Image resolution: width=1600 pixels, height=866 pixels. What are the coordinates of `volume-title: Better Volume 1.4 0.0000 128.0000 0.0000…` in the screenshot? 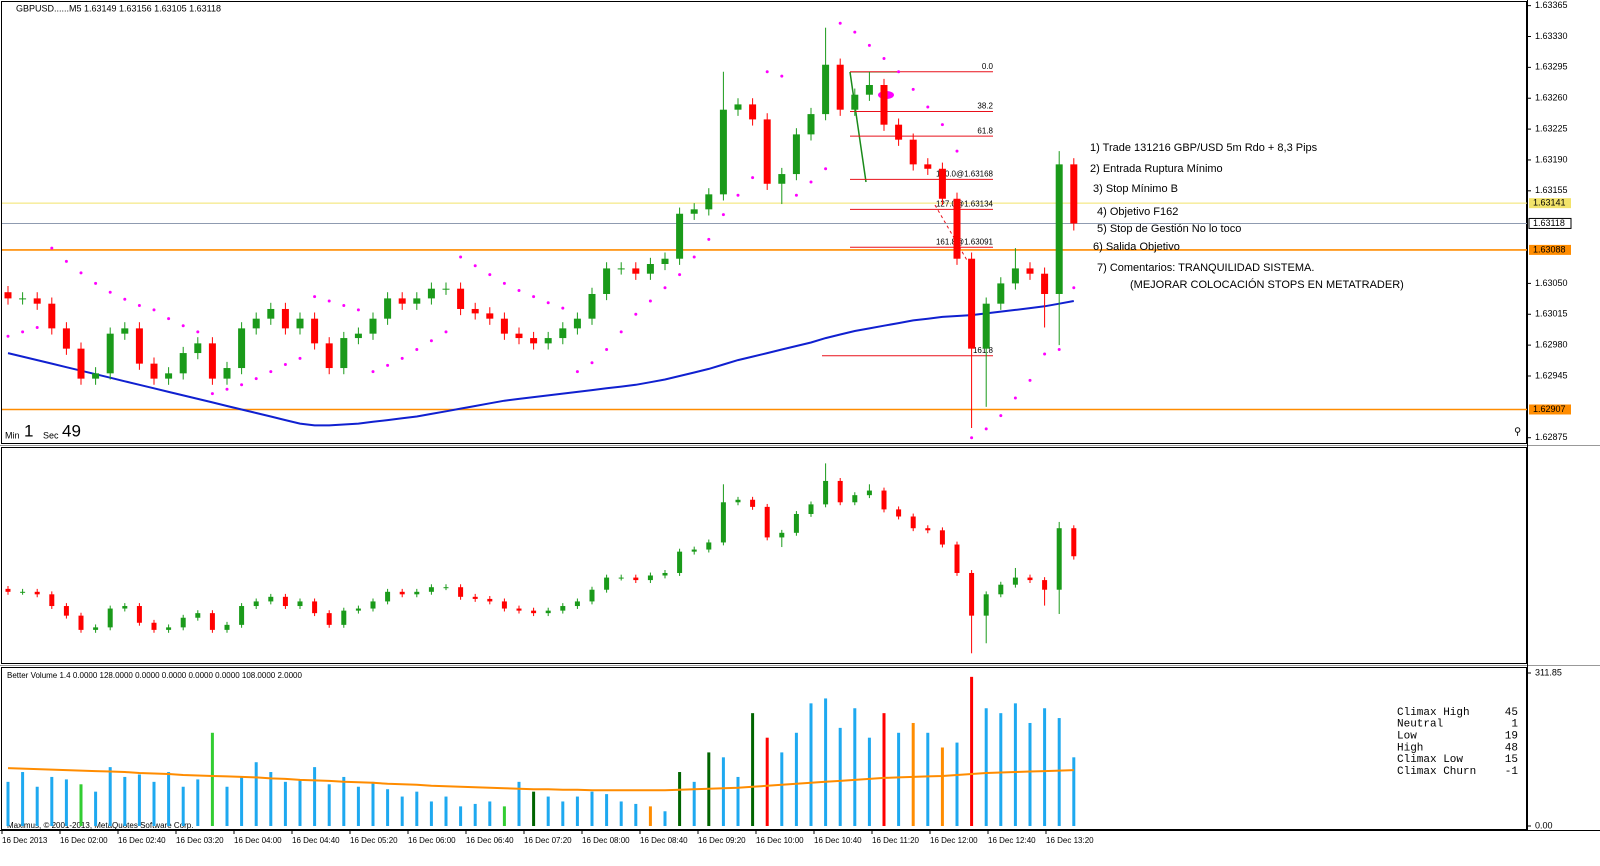 It's located at (154, 675).